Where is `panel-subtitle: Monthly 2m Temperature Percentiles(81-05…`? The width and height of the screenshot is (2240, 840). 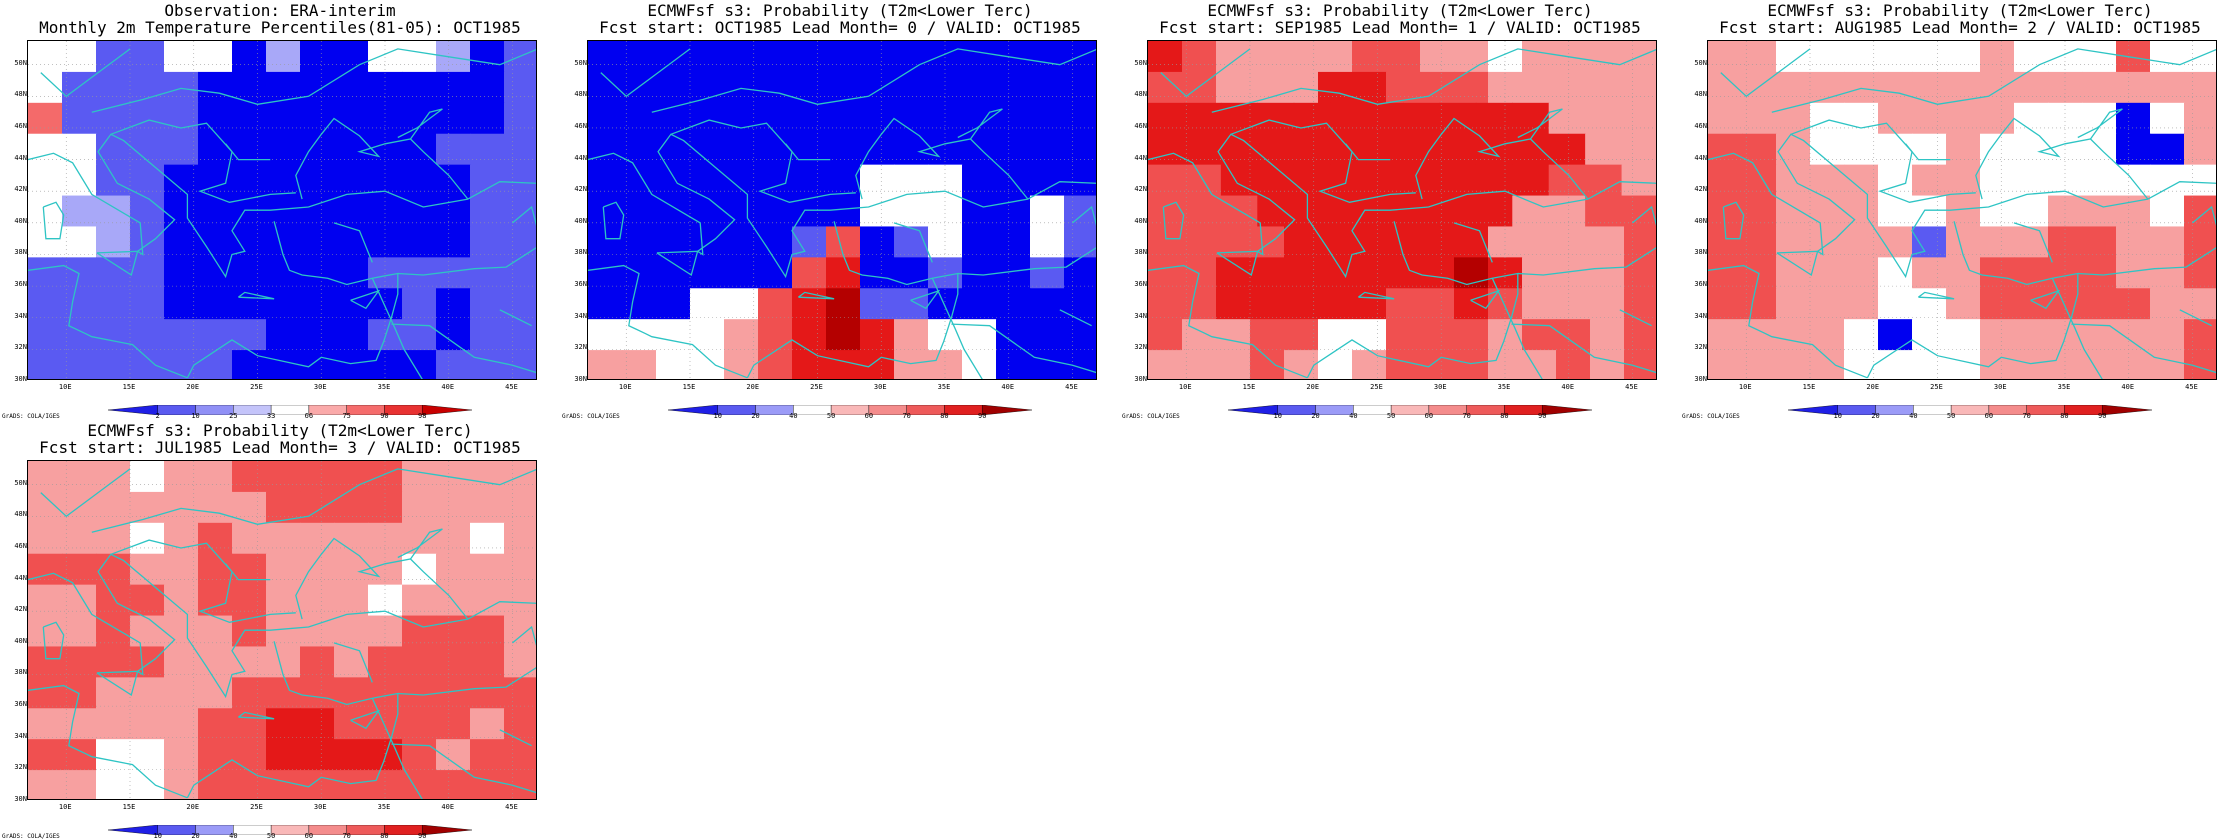 panel-subtitle: Monthly 2m Temperature Percentiles(81-05… is located at coordinates (280, 27).